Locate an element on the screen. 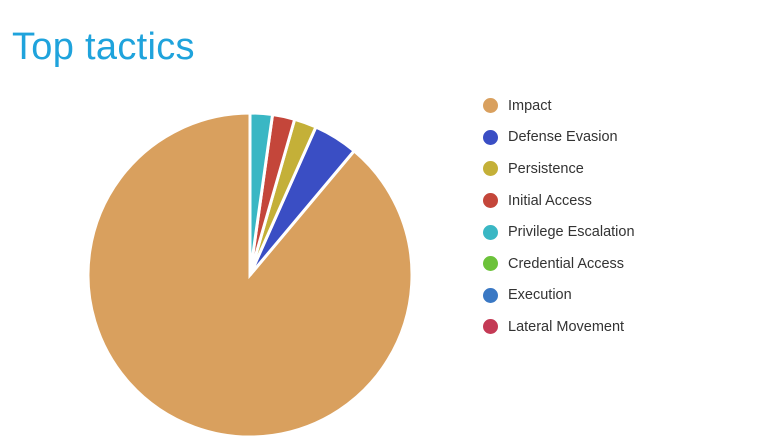 The width and height of the screenshot is (768, 442). pie-slice-privilege-escalation is located at coordinates (261, 193).